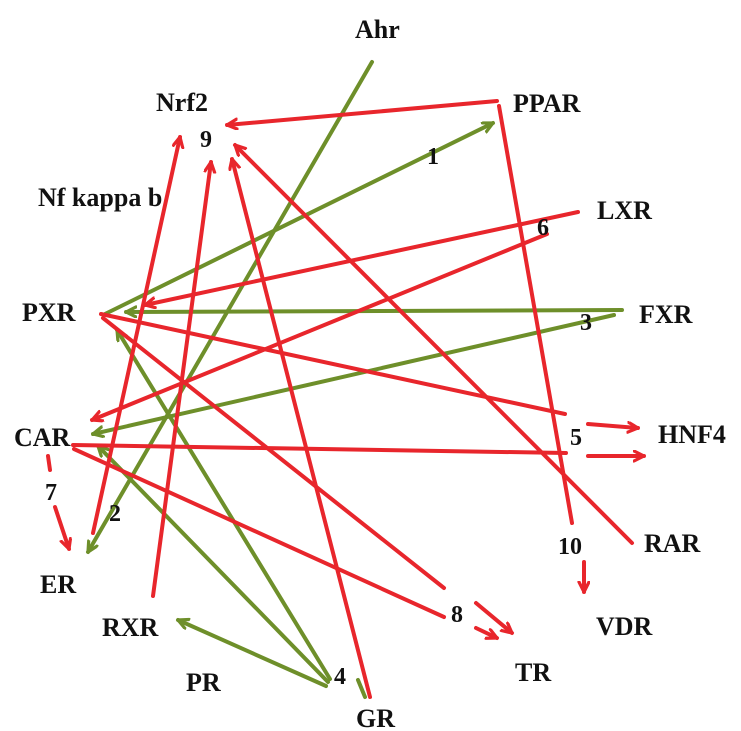 The width and height of the screenshot is (741, 731). I want to click on edge-er-to-nrf2, so click(135, 335).